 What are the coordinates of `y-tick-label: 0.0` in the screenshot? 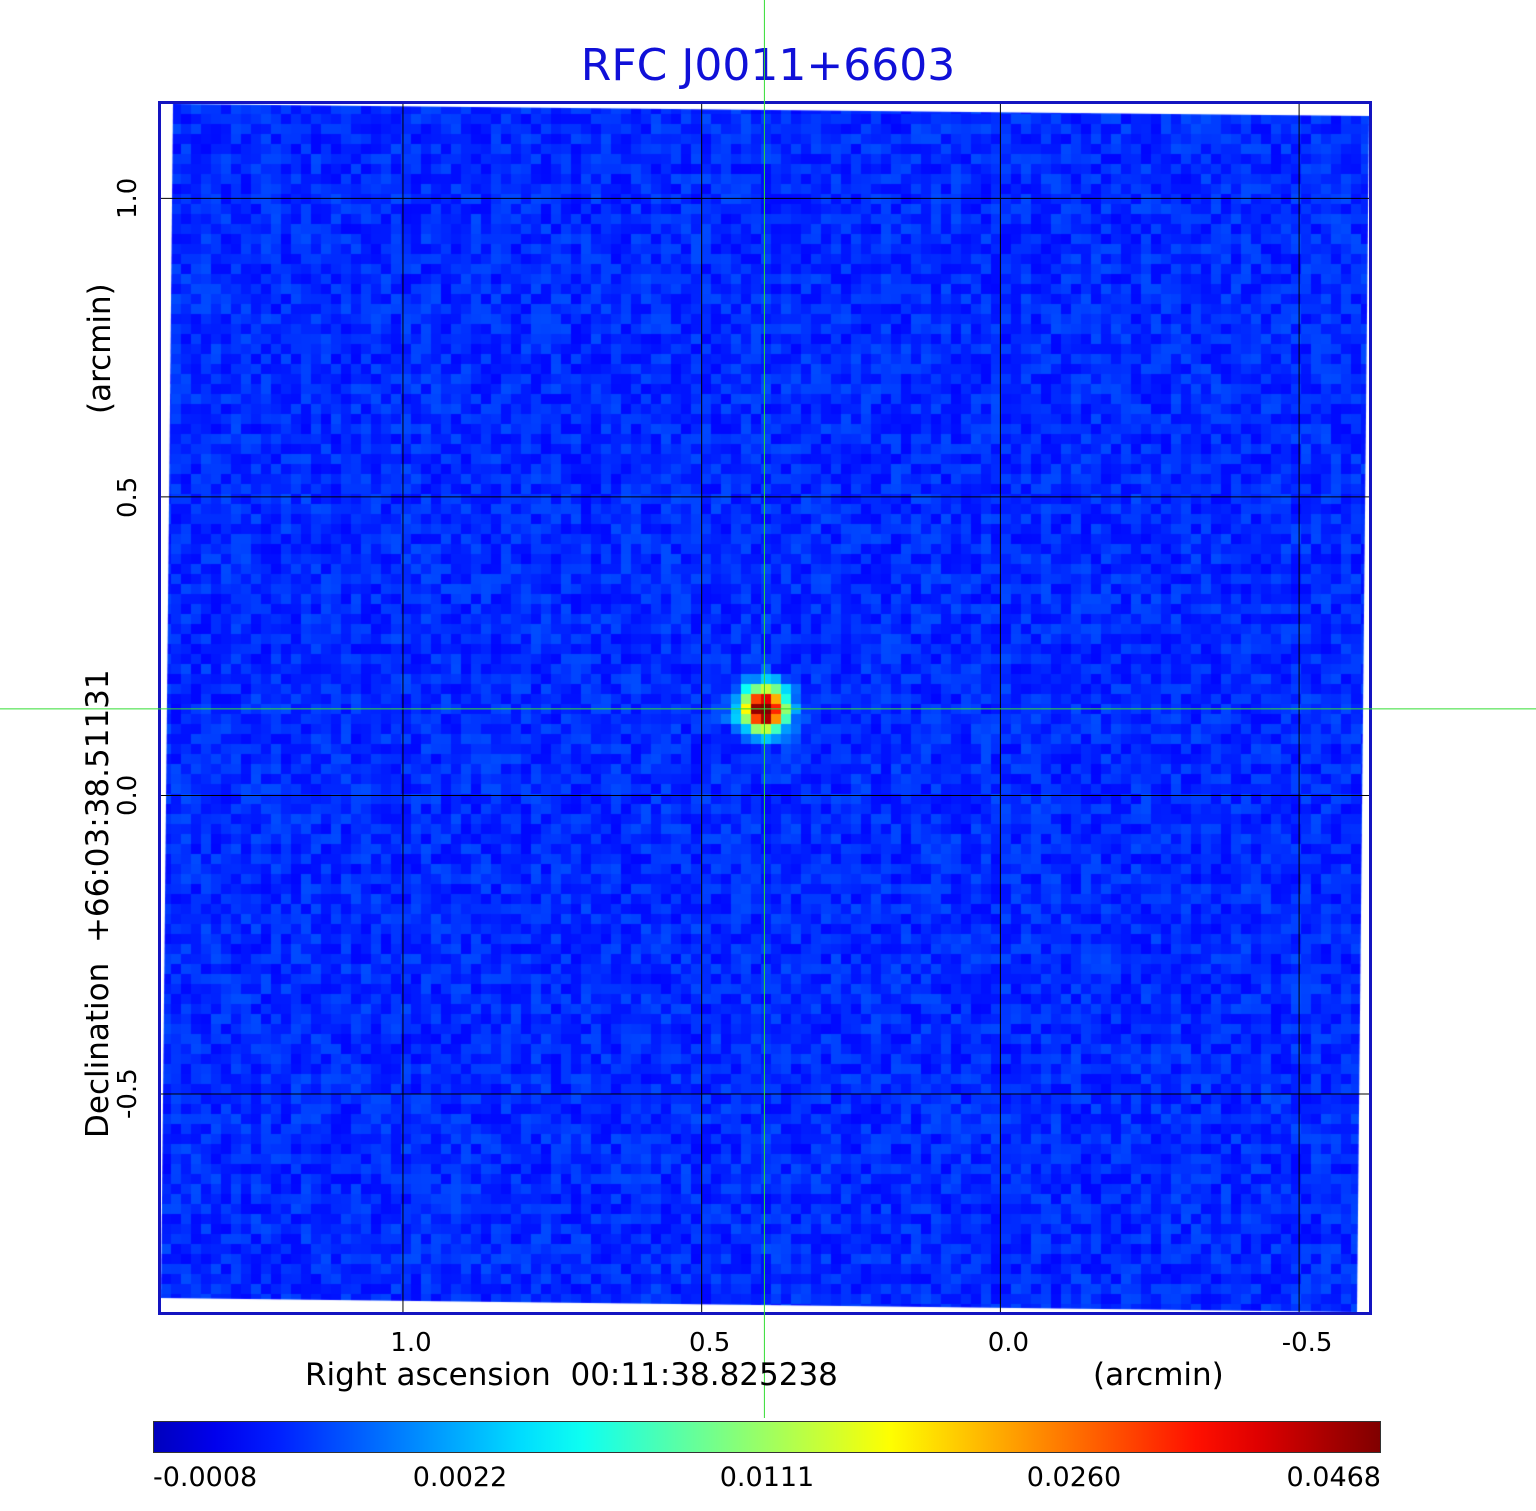 It's located at (128, 795).